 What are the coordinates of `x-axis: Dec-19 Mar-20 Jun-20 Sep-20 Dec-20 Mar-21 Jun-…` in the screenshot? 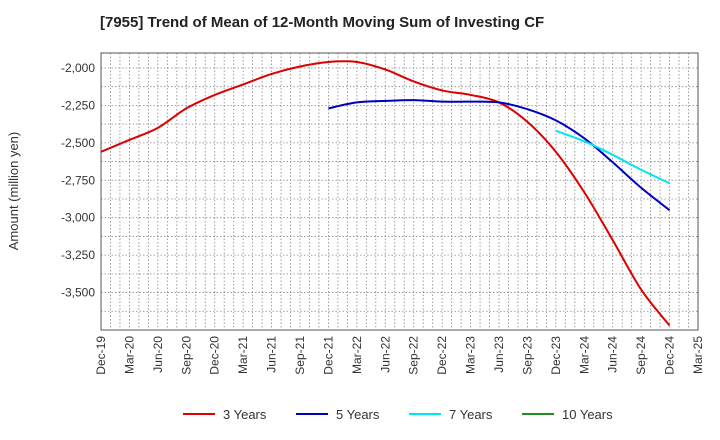 It's located at (399, 355).